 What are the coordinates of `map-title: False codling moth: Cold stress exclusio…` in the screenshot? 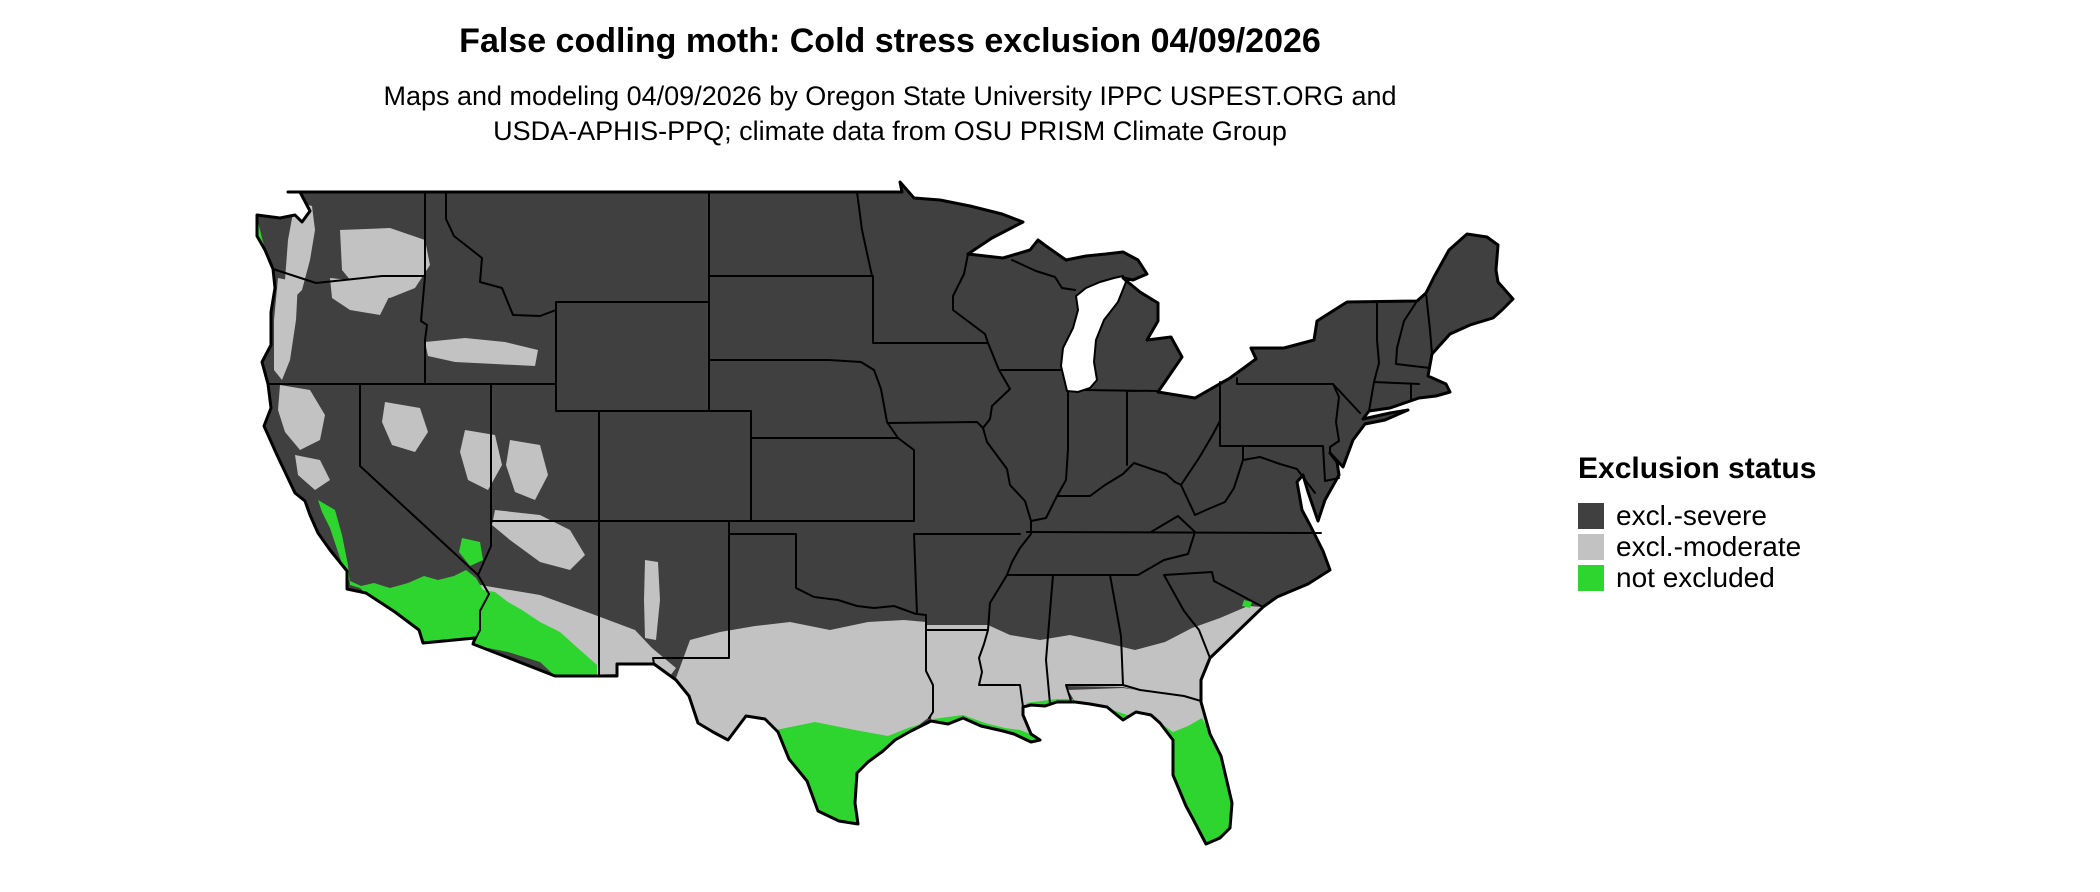 It's located at (890, 41).